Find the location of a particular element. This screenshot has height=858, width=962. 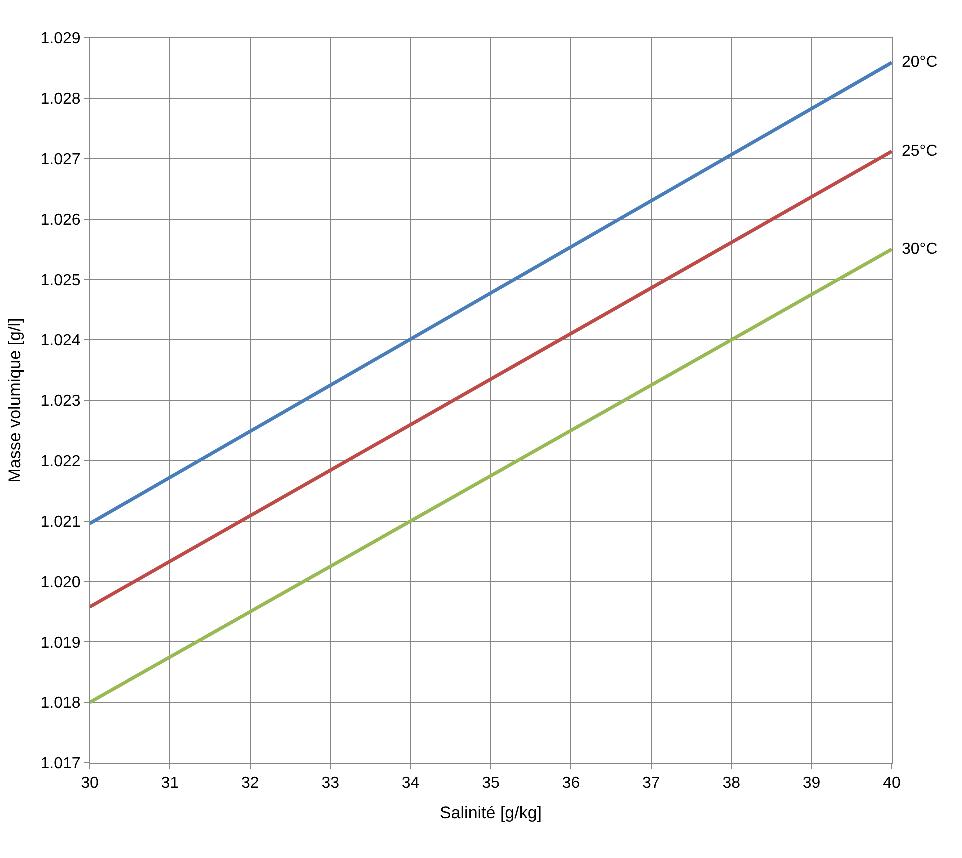

y-tick-label: 1.026 is located at coordinates (60, 220).